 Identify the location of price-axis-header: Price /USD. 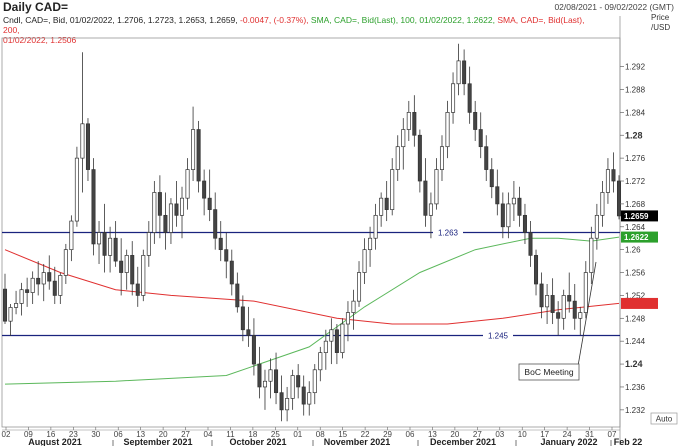
(660, 23).